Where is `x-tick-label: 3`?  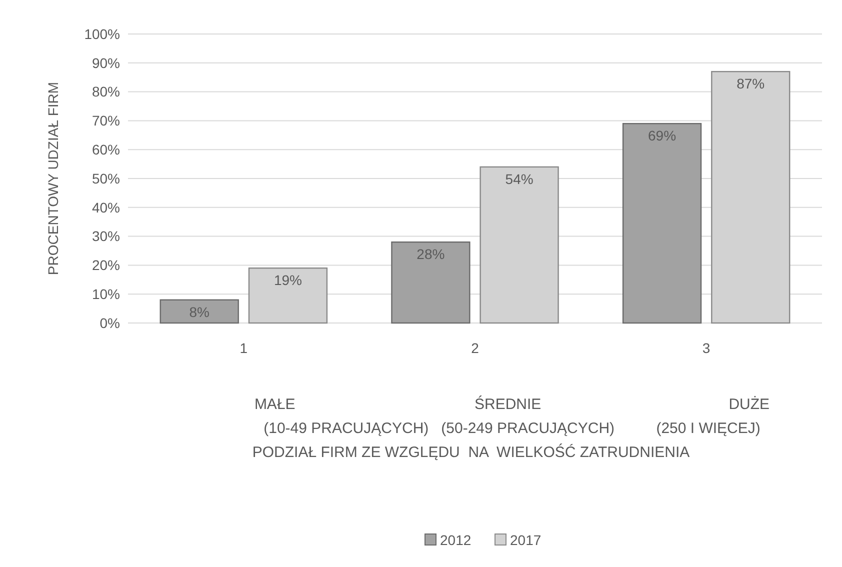
x-tick-label: 3 is located at coordinates (706, 348).